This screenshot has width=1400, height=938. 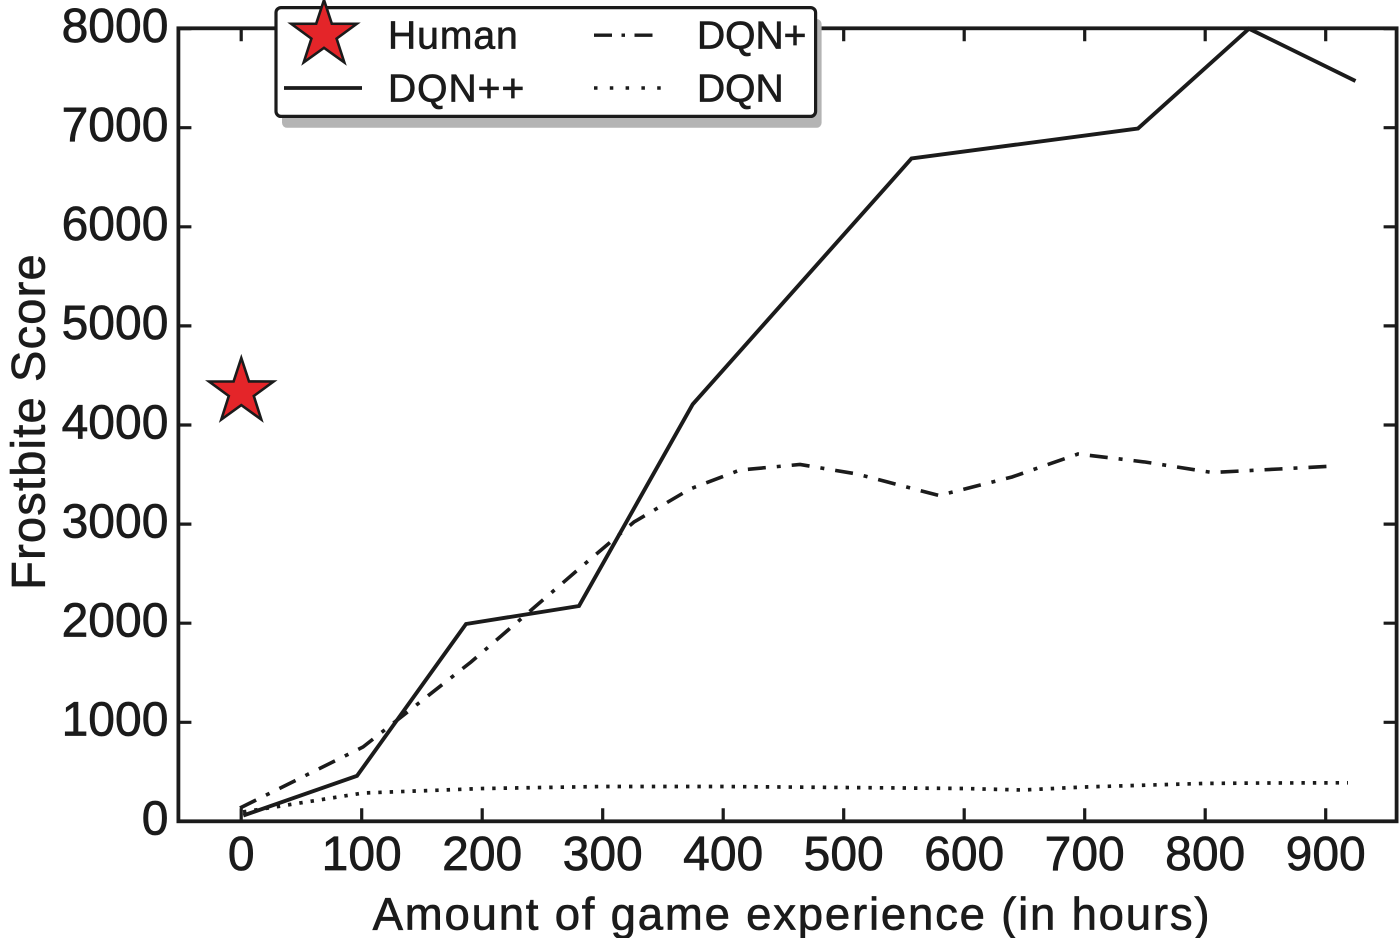 I want to click on svg-text: 7000, so click(x=115, y=125).